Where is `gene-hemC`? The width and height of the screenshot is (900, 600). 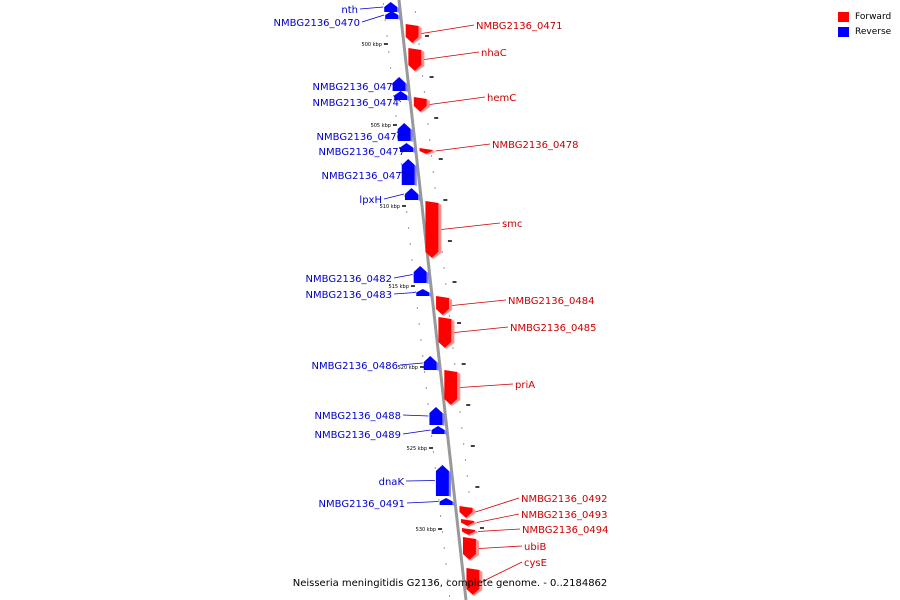
gene-hemC is located at coordinates (421, 105).